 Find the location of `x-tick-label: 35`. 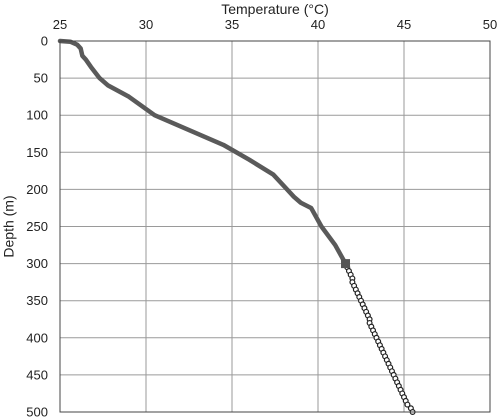

x-tick-label: 35 is located at coordinates (232, 24).